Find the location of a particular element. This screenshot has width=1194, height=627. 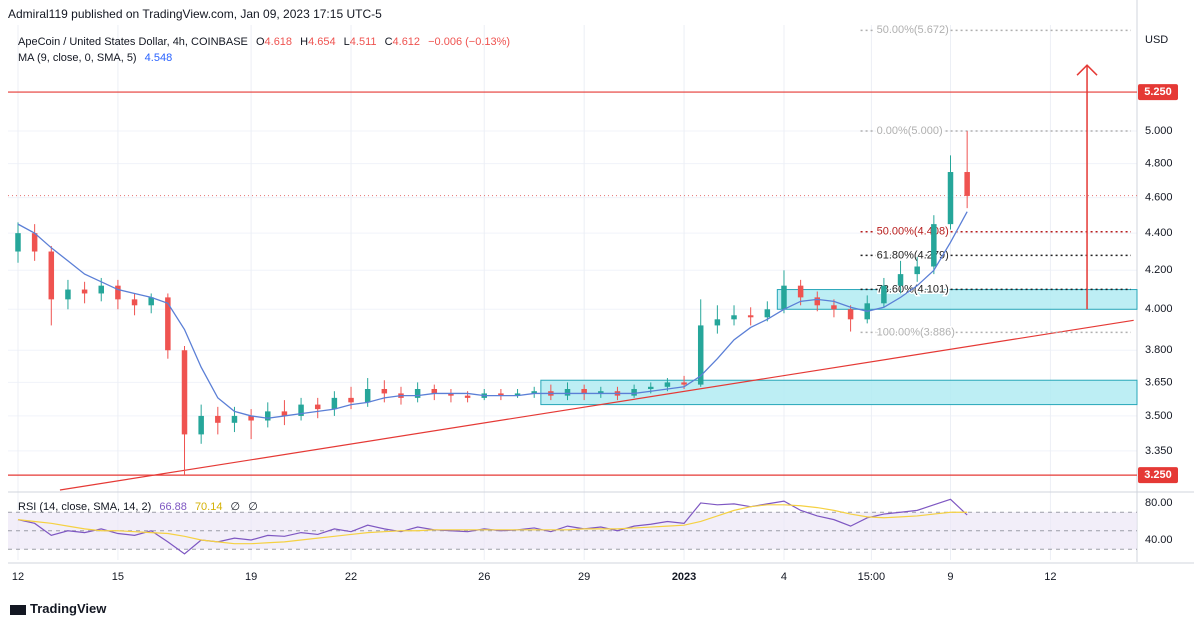

y-tick-label: 4.800 is located at coordinates (1159, 164).